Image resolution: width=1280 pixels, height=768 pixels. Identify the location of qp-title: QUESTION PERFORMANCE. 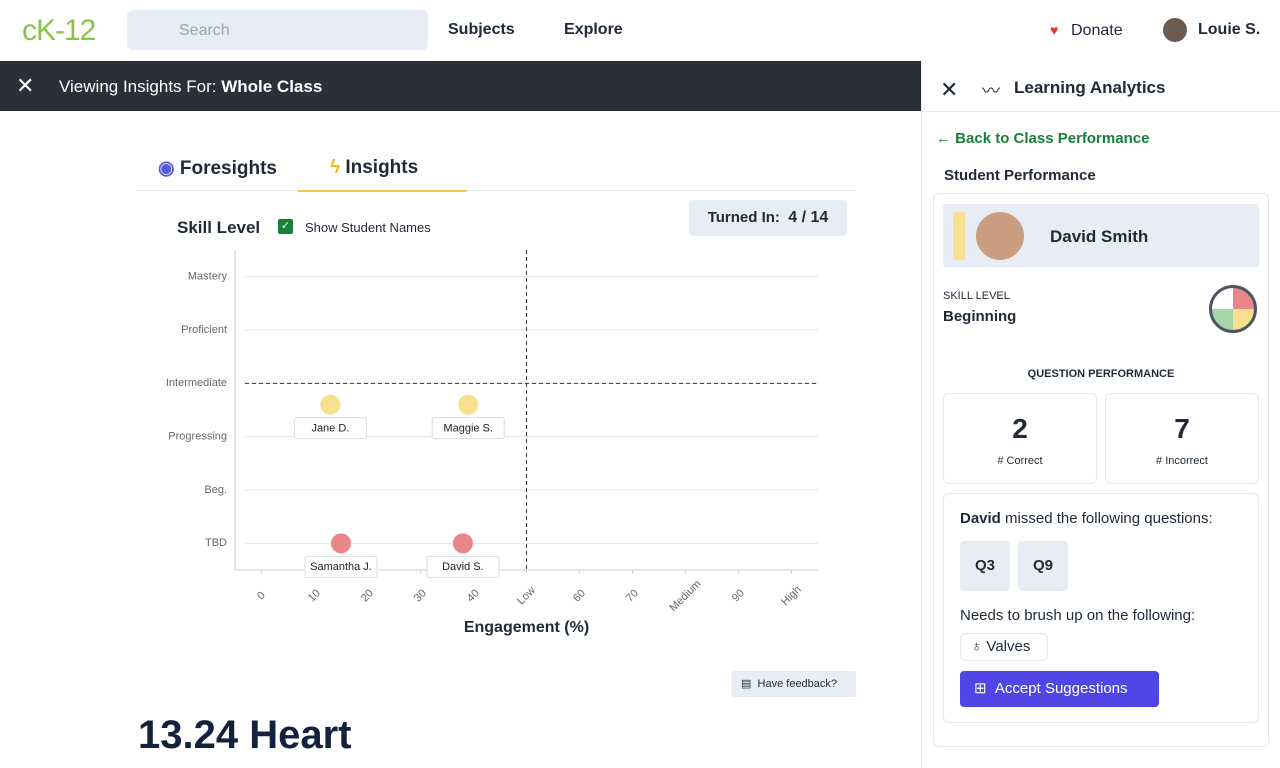
(1101, 374).